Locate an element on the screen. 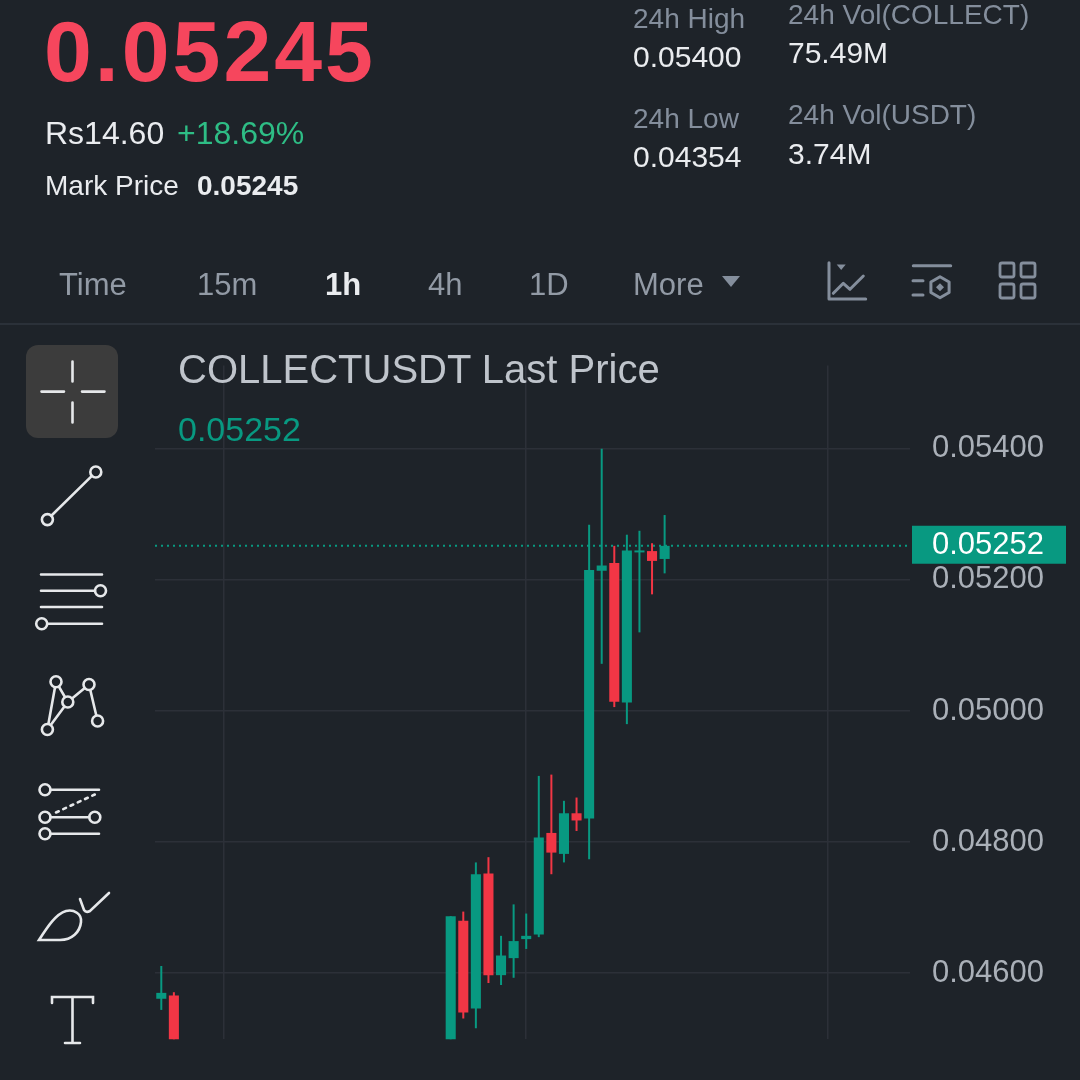 This screenshot has width=1080, height=1080. candlestick is located at coordinates (526, 931).